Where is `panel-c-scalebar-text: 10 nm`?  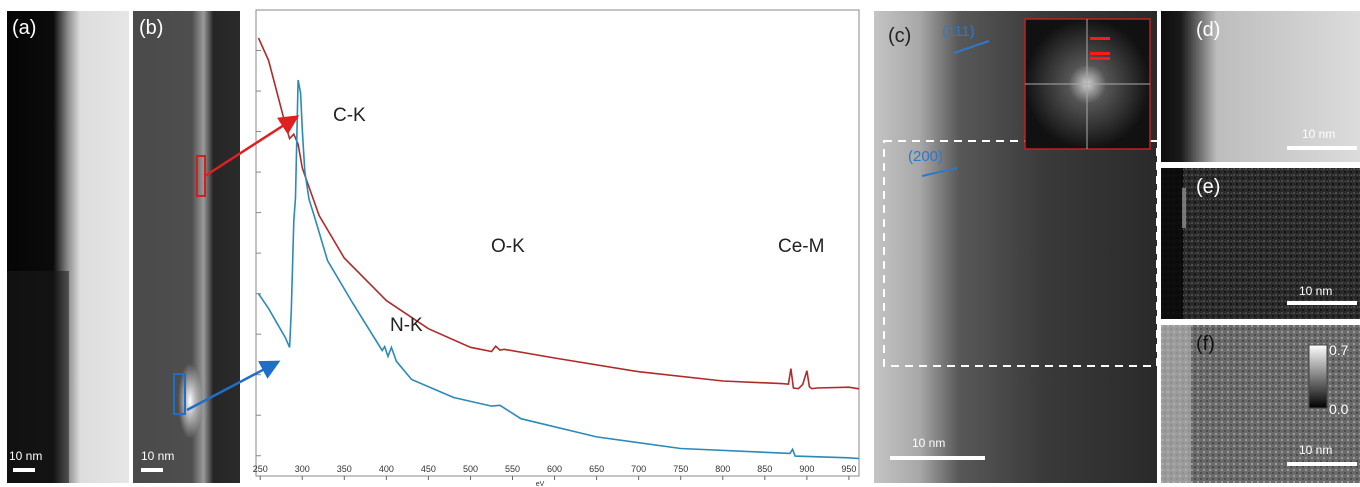
panel-c-scalebar-text: 10 nm is located at coordinates (929, 443).